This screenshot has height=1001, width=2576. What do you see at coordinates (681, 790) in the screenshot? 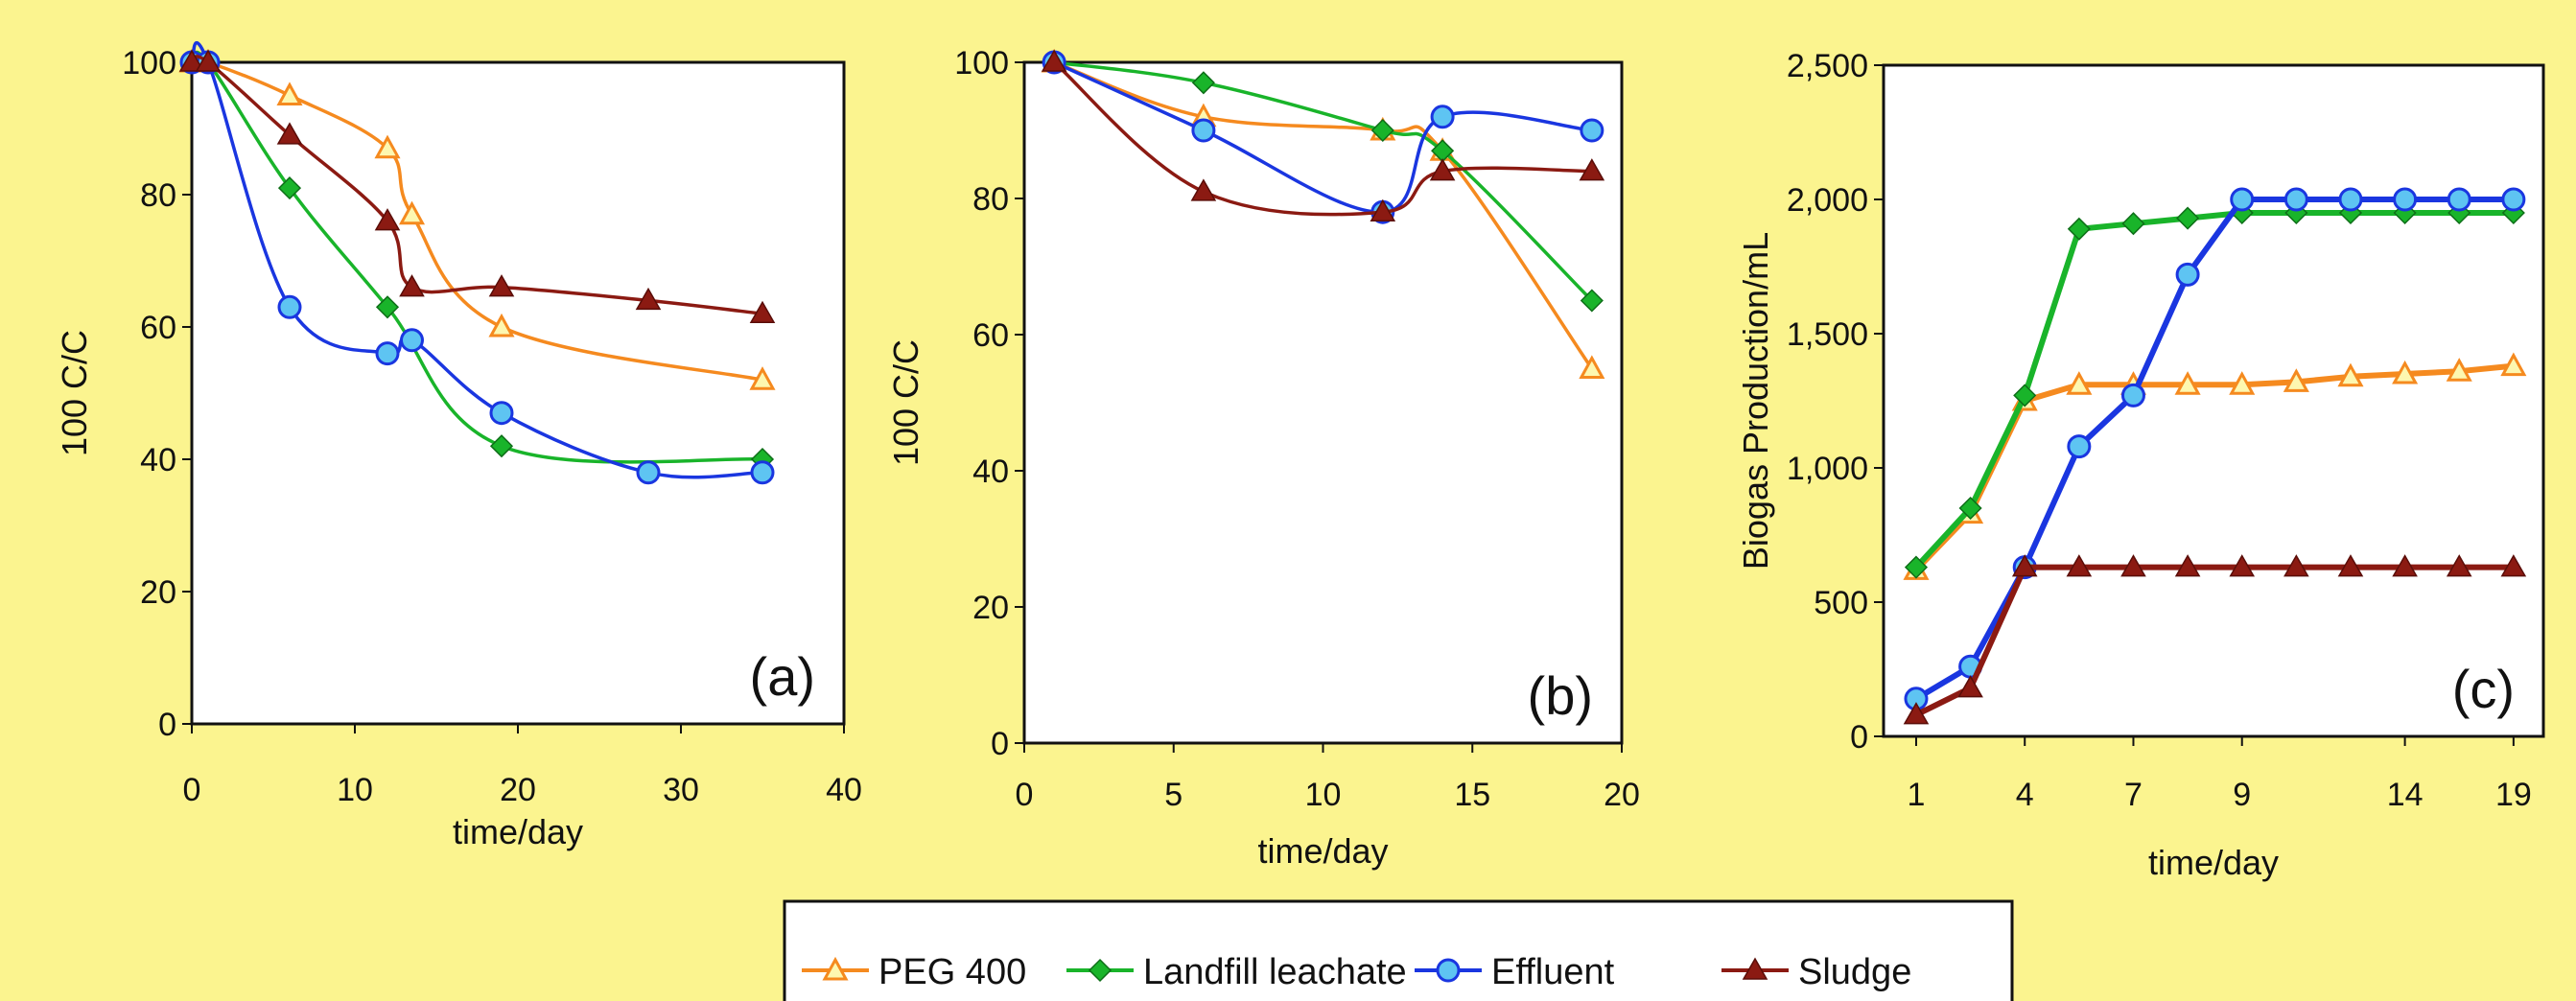
I see `panel-a-xtick-label: 30` at bounding box center [681, 790].